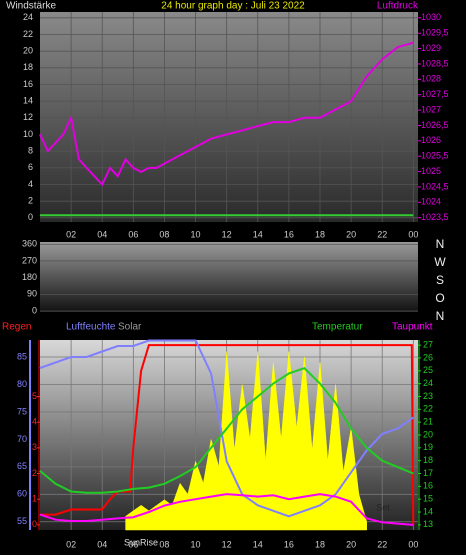 The height and width of the screenshot is (555, 466). Describe the element at coordinates (428, 499) in the screenshot. I see `y-tick-label: 15` at that location.